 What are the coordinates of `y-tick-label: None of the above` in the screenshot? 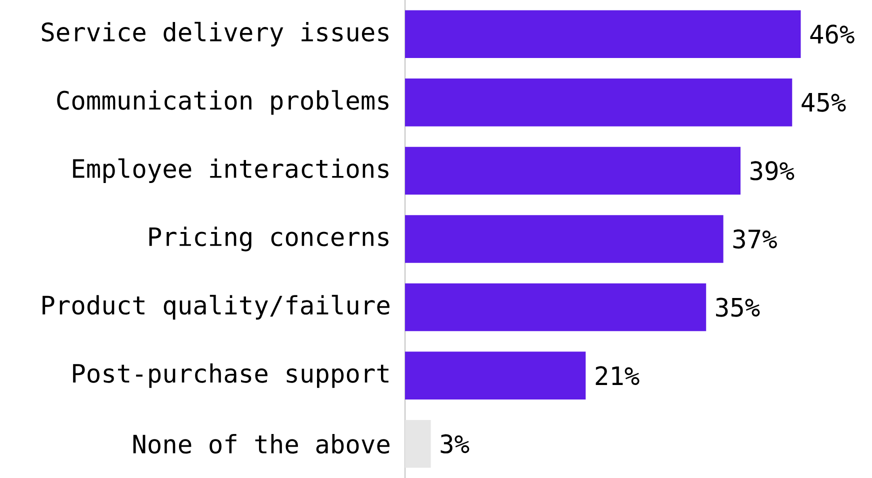 It's located at (261, 444).